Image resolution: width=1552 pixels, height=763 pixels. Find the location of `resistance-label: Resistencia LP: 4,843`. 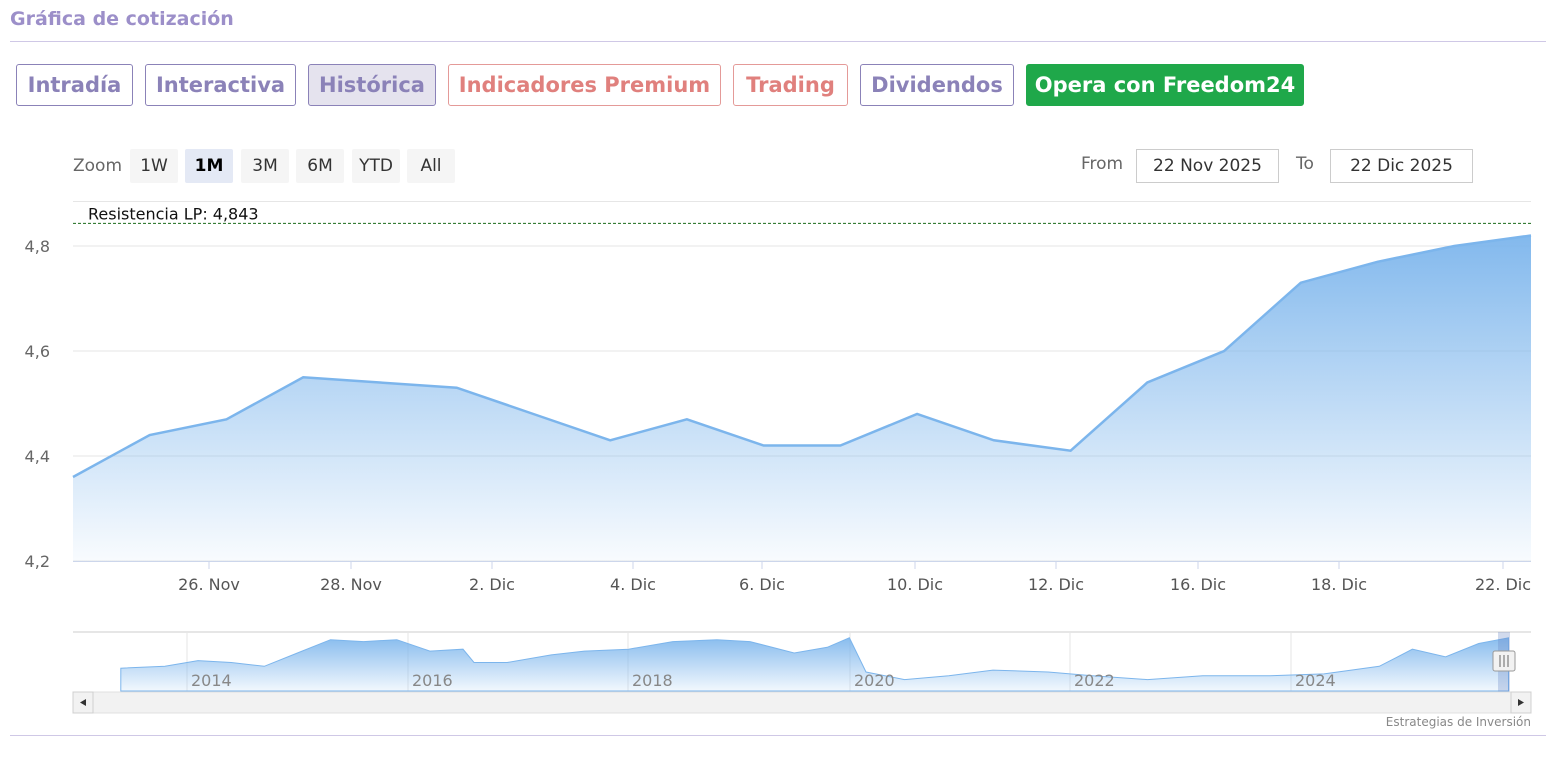

resistance-label: Resistencia LP: 4,843 is located at coordinates (173, 213).